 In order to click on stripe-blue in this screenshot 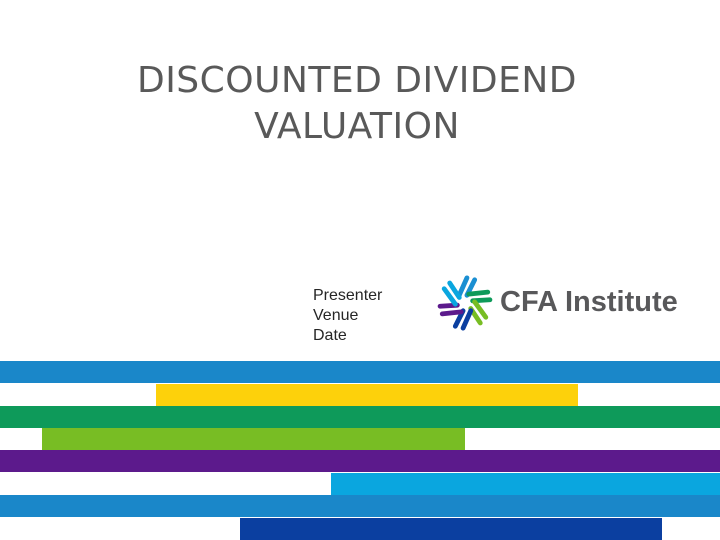, I will do `click(360, 372)`.